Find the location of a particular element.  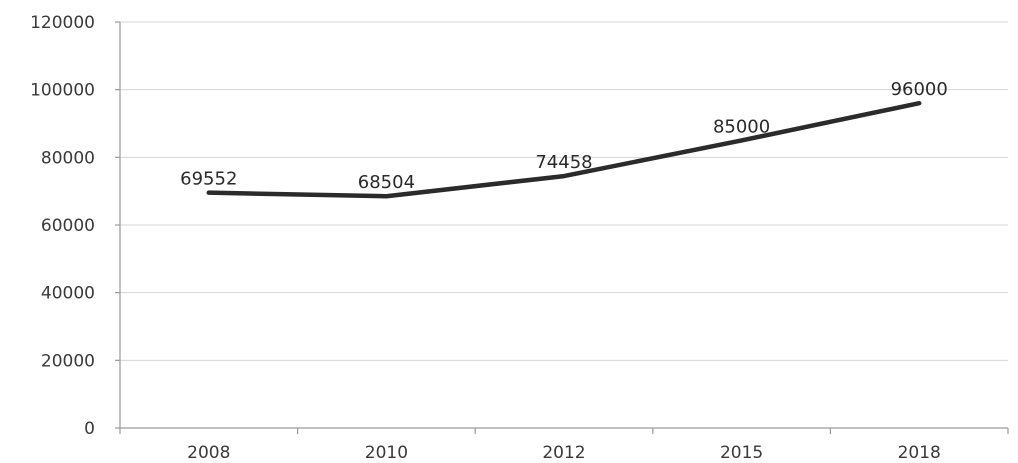

x-tick-label: 2018 is located at coordinates (919, 453).